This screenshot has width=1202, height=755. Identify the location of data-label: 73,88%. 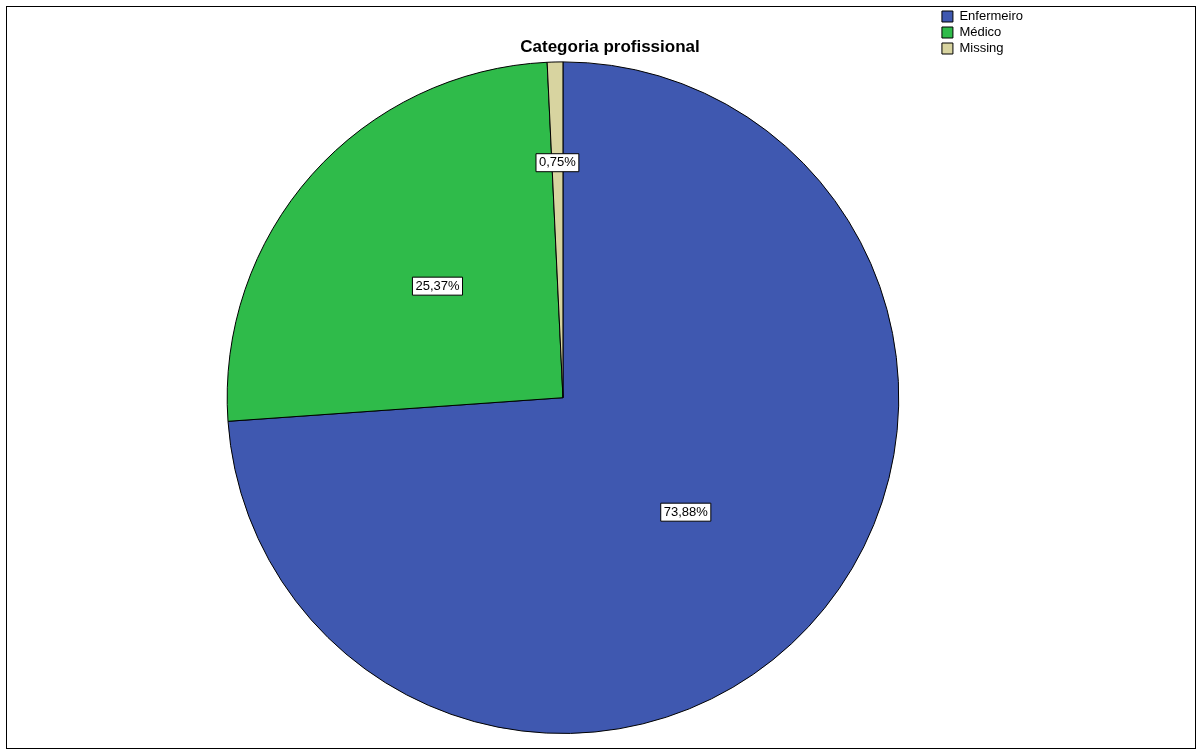
(686, 511).